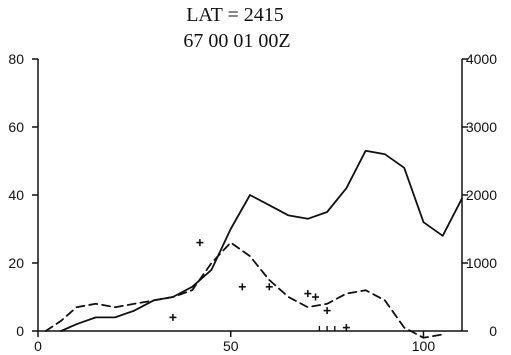 The image size is (511, 355). What do you see at coordinates (481, 127) in the screenshot?
I see `right-y-tick-label: 3000` at bounding box center [481, 127].